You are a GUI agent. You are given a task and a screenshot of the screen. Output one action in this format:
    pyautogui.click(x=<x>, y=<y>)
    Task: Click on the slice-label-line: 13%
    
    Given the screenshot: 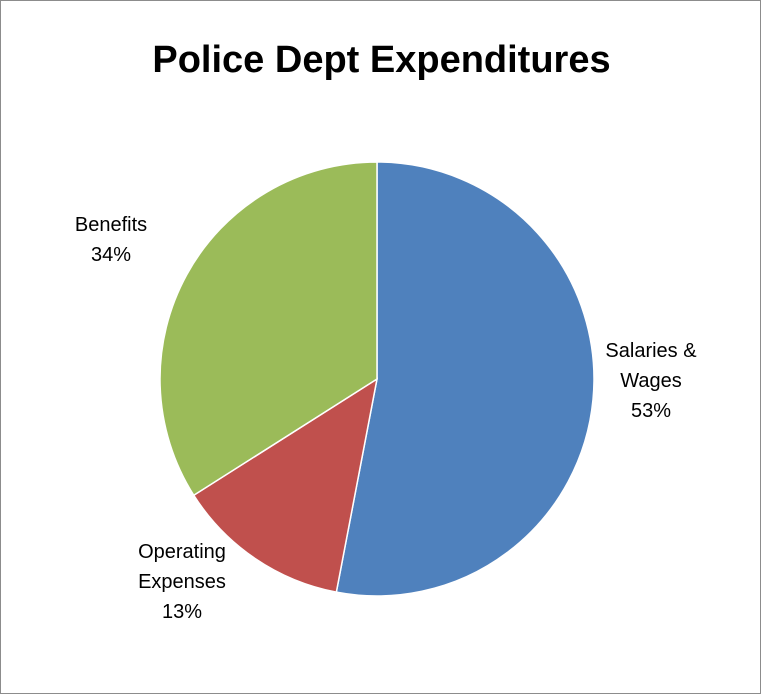 What is the action you would take?
    pyautogui.click(x=182, y=612)
    